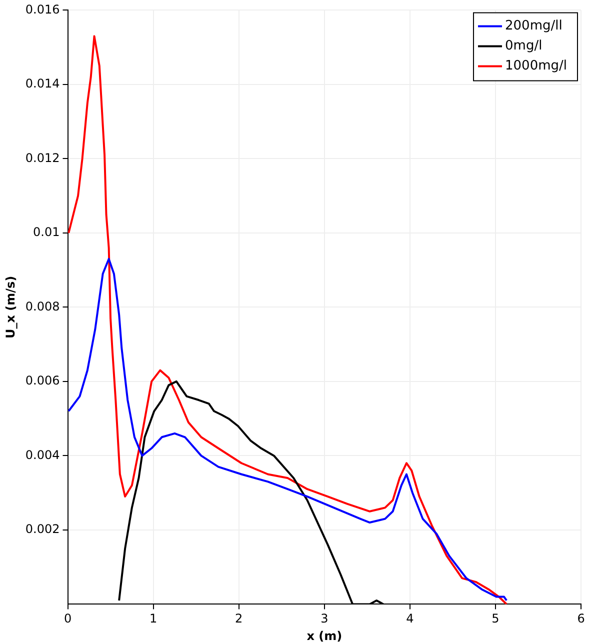 Image resolution: width=593 pixels, height=644 pixels. Describe the element at coordinates (42, 83) in the screenshot. I see `y-tick-label: 0.014` at that location.